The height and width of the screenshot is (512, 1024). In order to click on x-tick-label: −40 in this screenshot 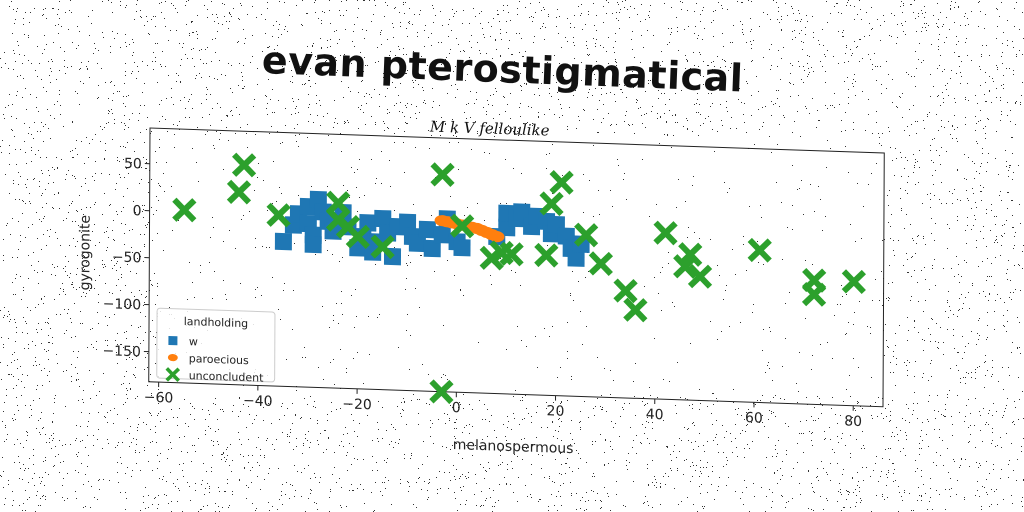, I will do `click(258, 401)`.